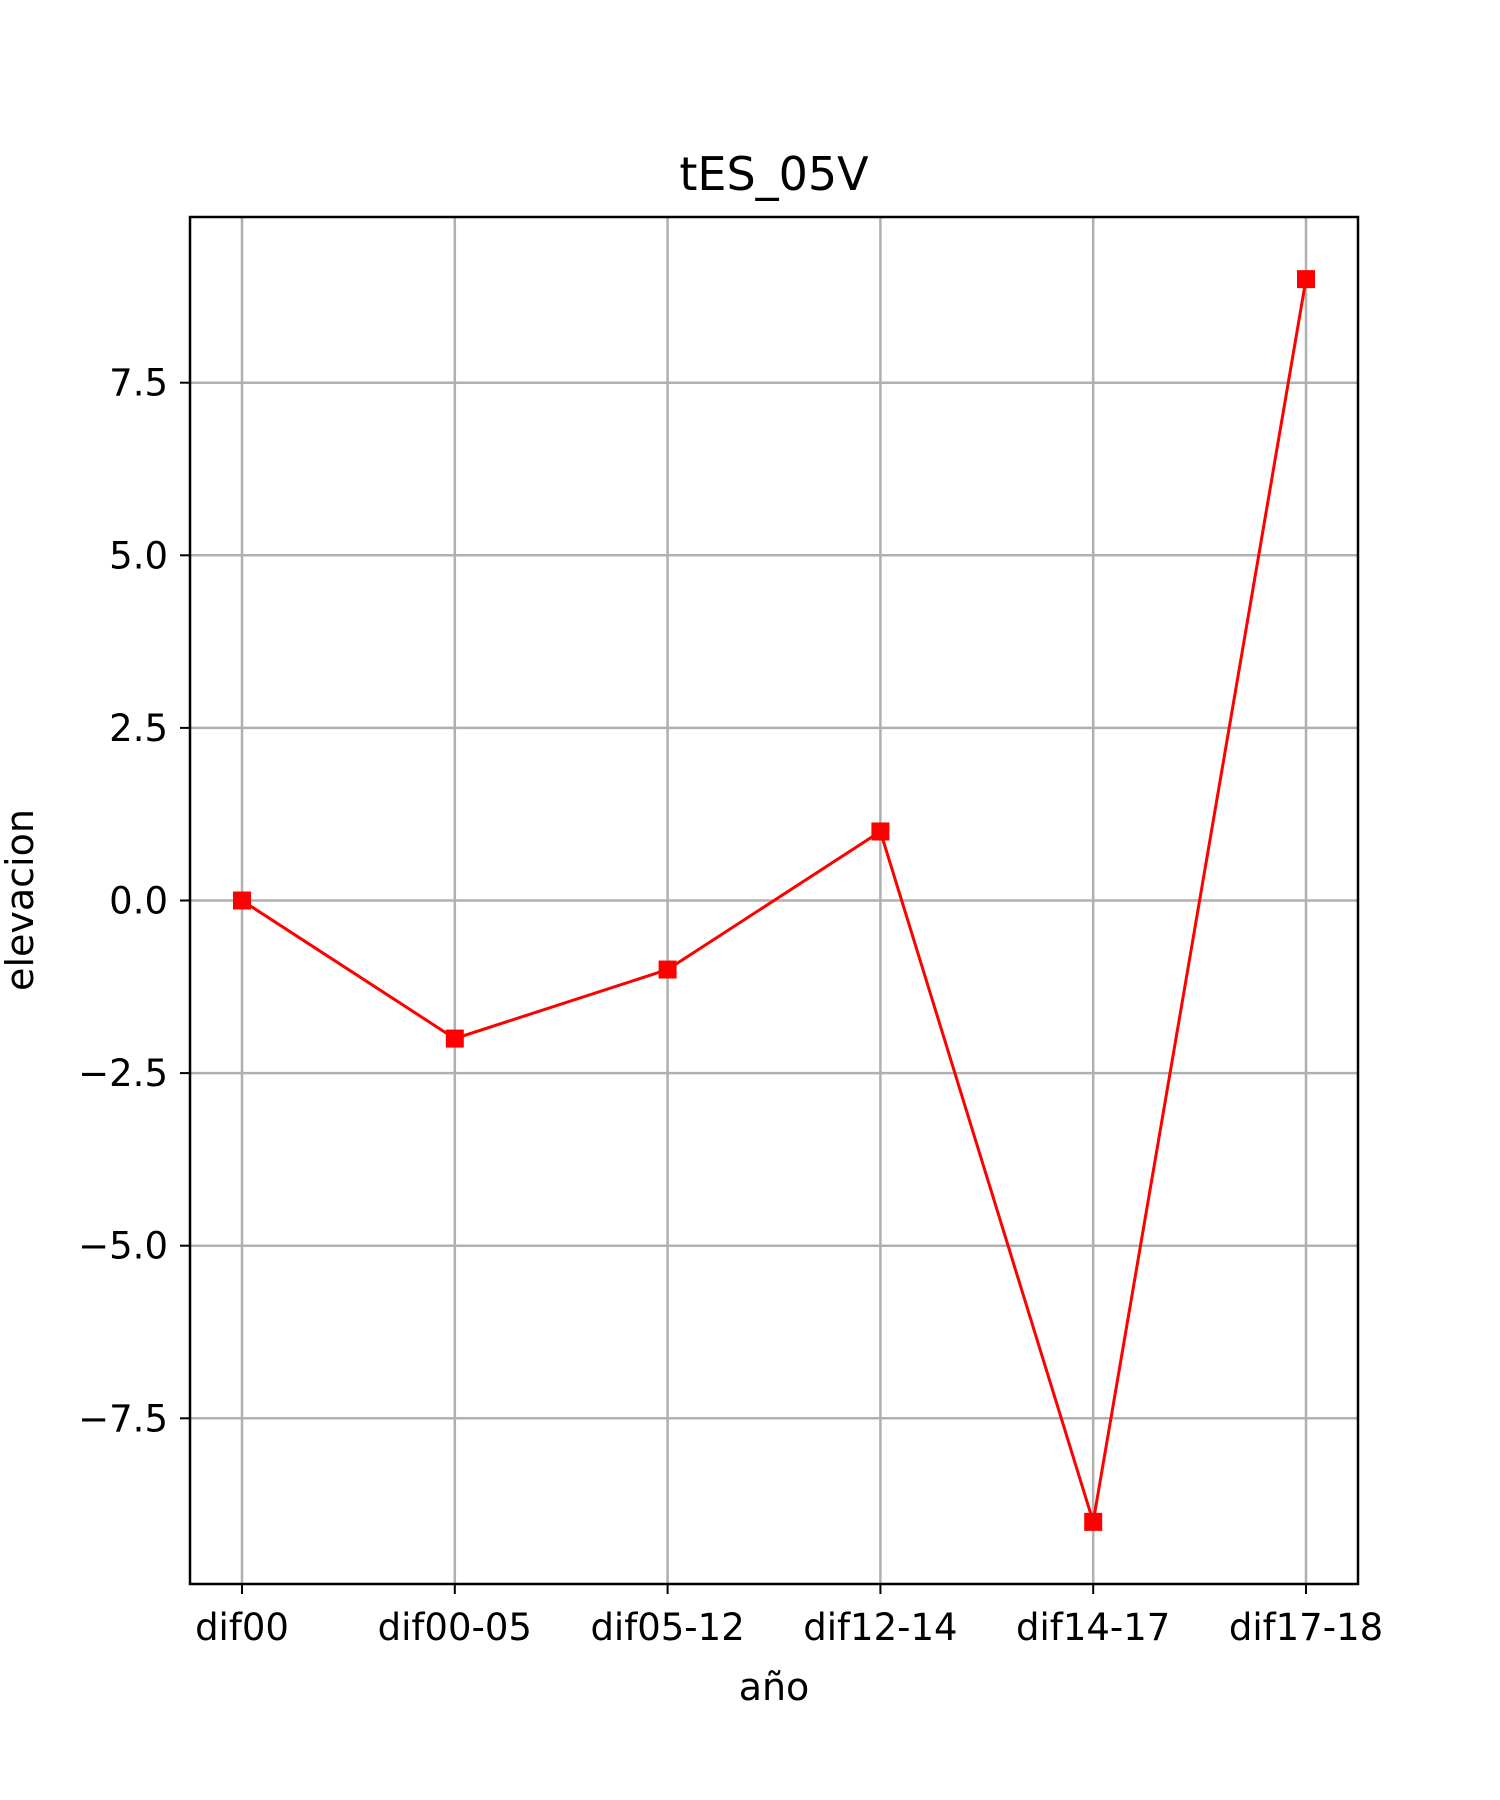 The height and width of the screenshot is (1800, 1500). What do you see at coordinates (123, 1246) in the screenshot?
I see `y-tick-label: −5.0` at bounding box center [123, 1246].